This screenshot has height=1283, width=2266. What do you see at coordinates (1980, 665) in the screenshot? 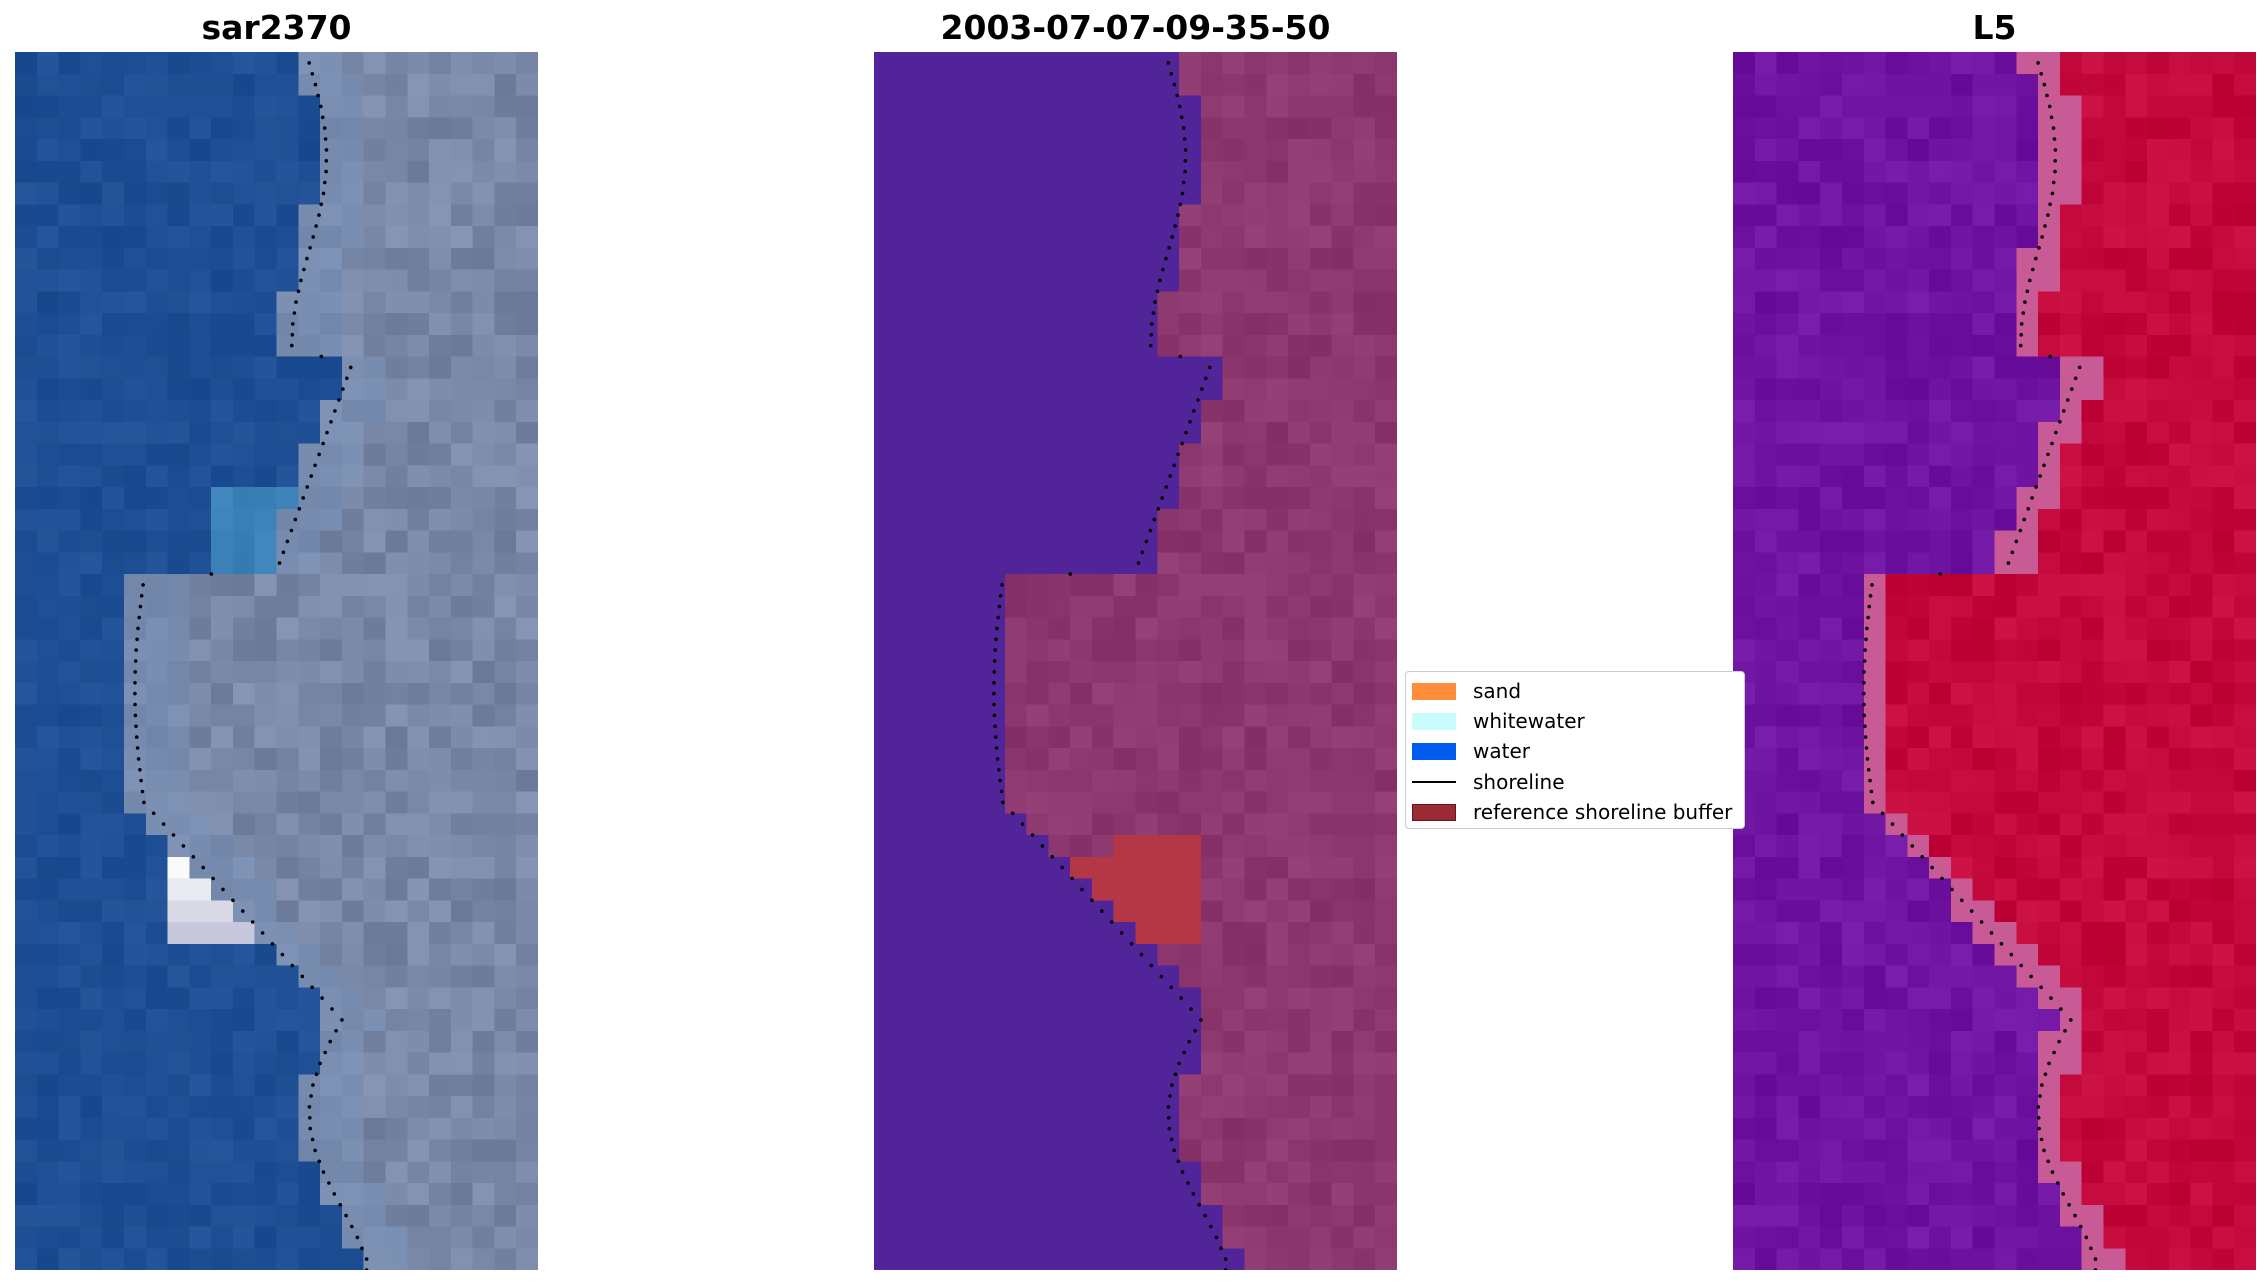
I see `shoreline-overlay` at bounding box center [1980, 665].